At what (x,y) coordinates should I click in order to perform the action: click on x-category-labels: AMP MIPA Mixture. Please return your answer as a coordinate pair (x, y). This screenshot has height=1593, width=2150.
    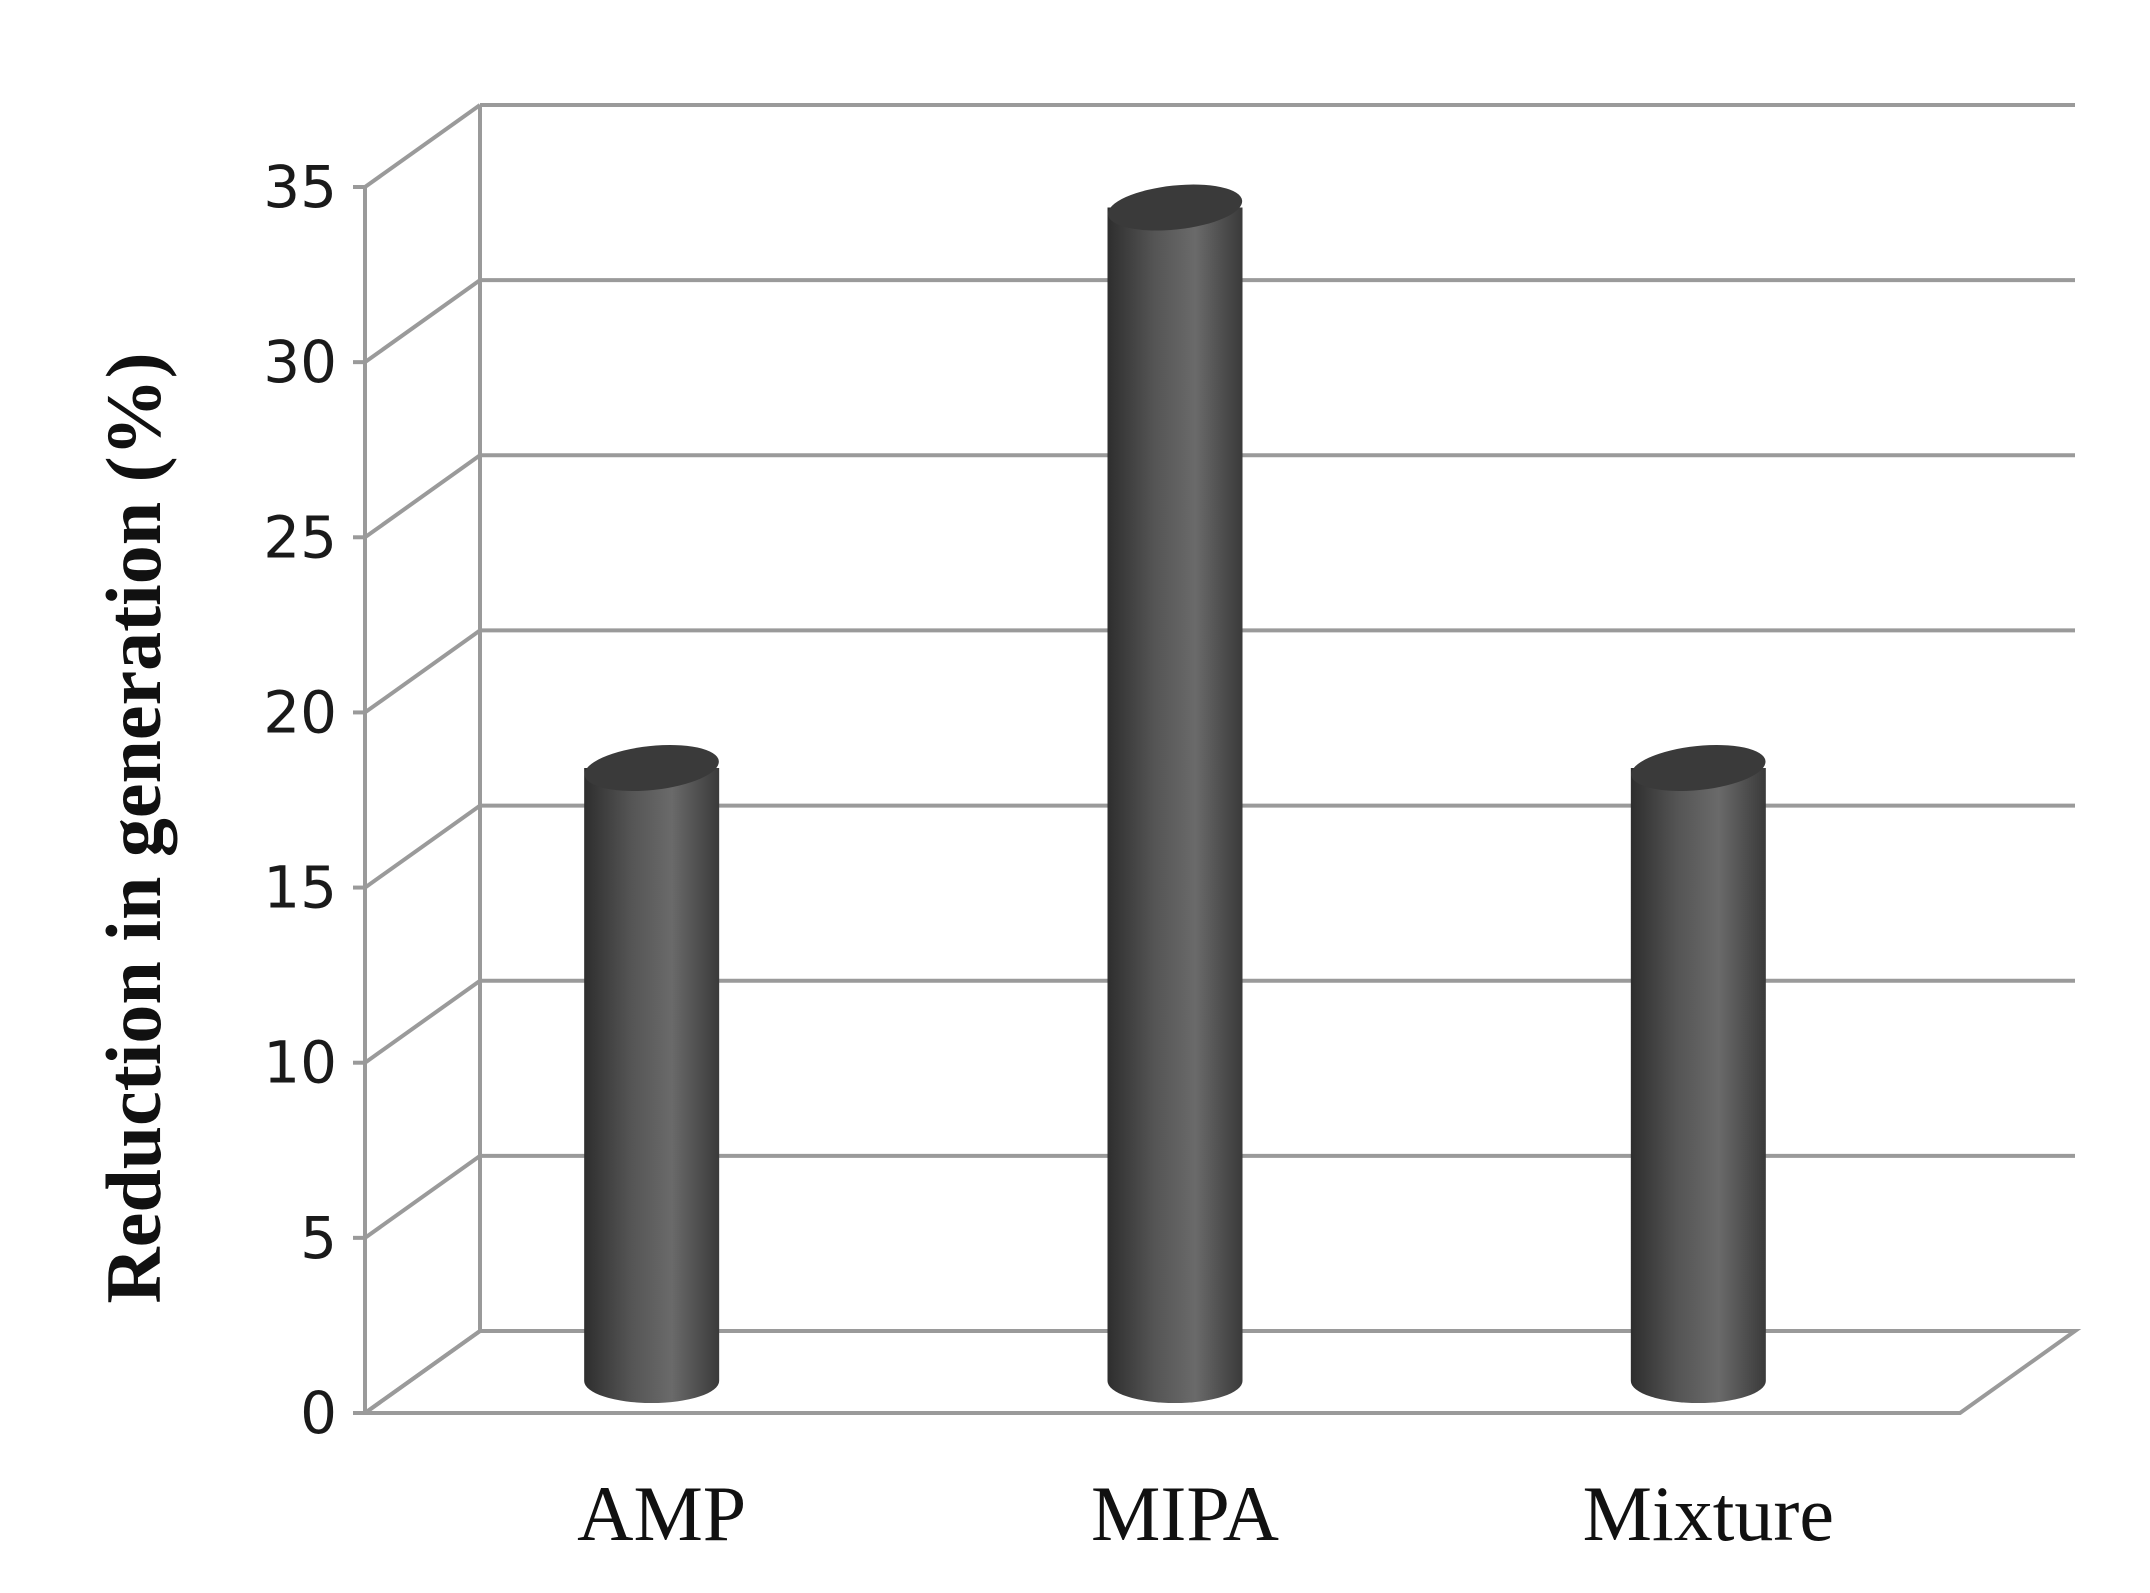
    Looking at the image, I should click on (1205, 1513).